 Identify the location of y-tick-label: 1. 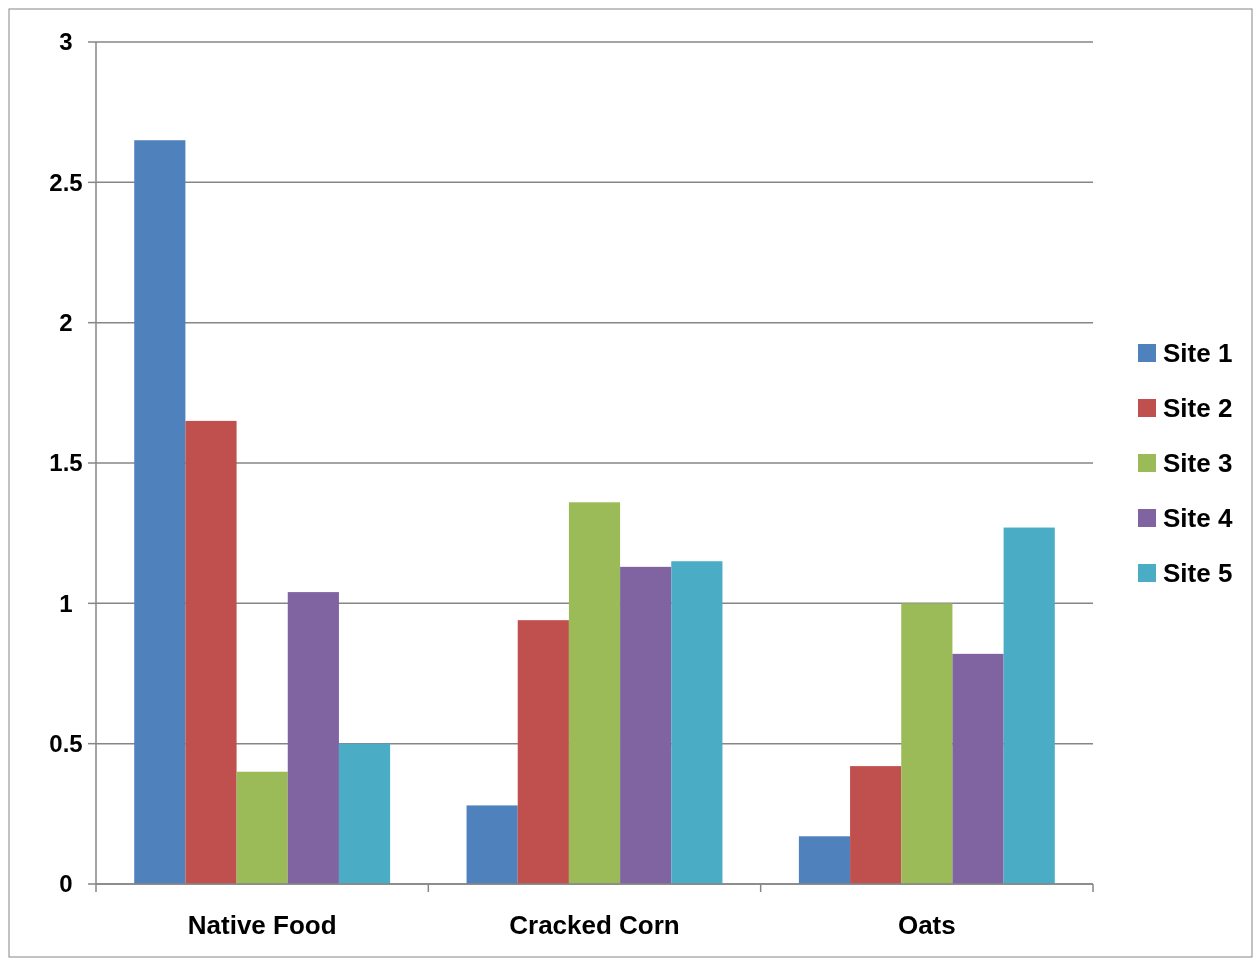
(66, 603).